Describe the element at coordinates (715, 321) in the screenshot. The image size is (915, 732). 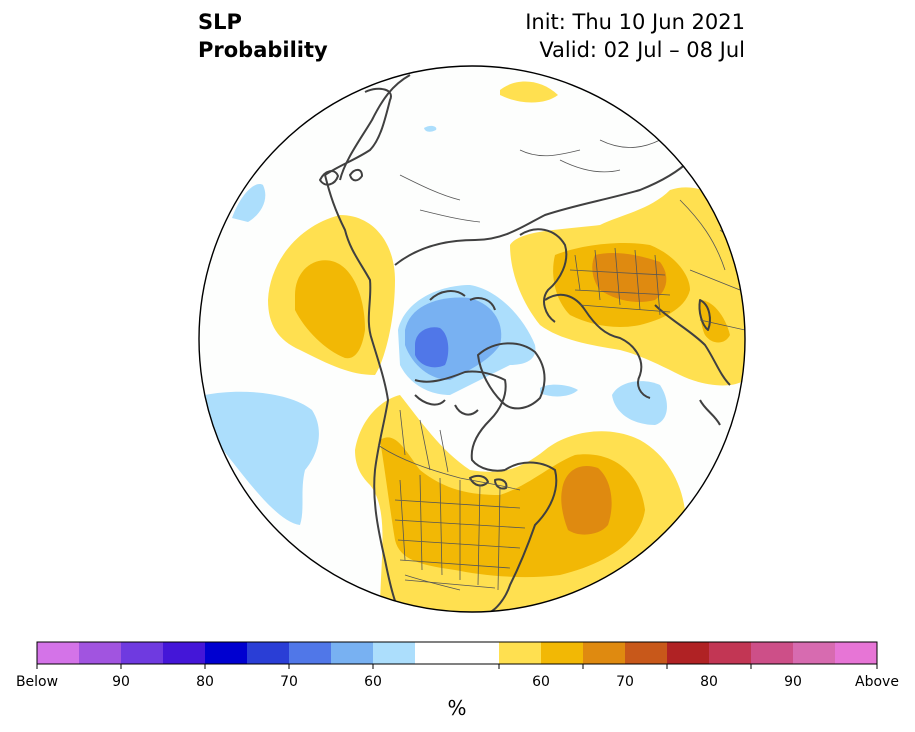
I see `above-prob-60-ural` at that location.